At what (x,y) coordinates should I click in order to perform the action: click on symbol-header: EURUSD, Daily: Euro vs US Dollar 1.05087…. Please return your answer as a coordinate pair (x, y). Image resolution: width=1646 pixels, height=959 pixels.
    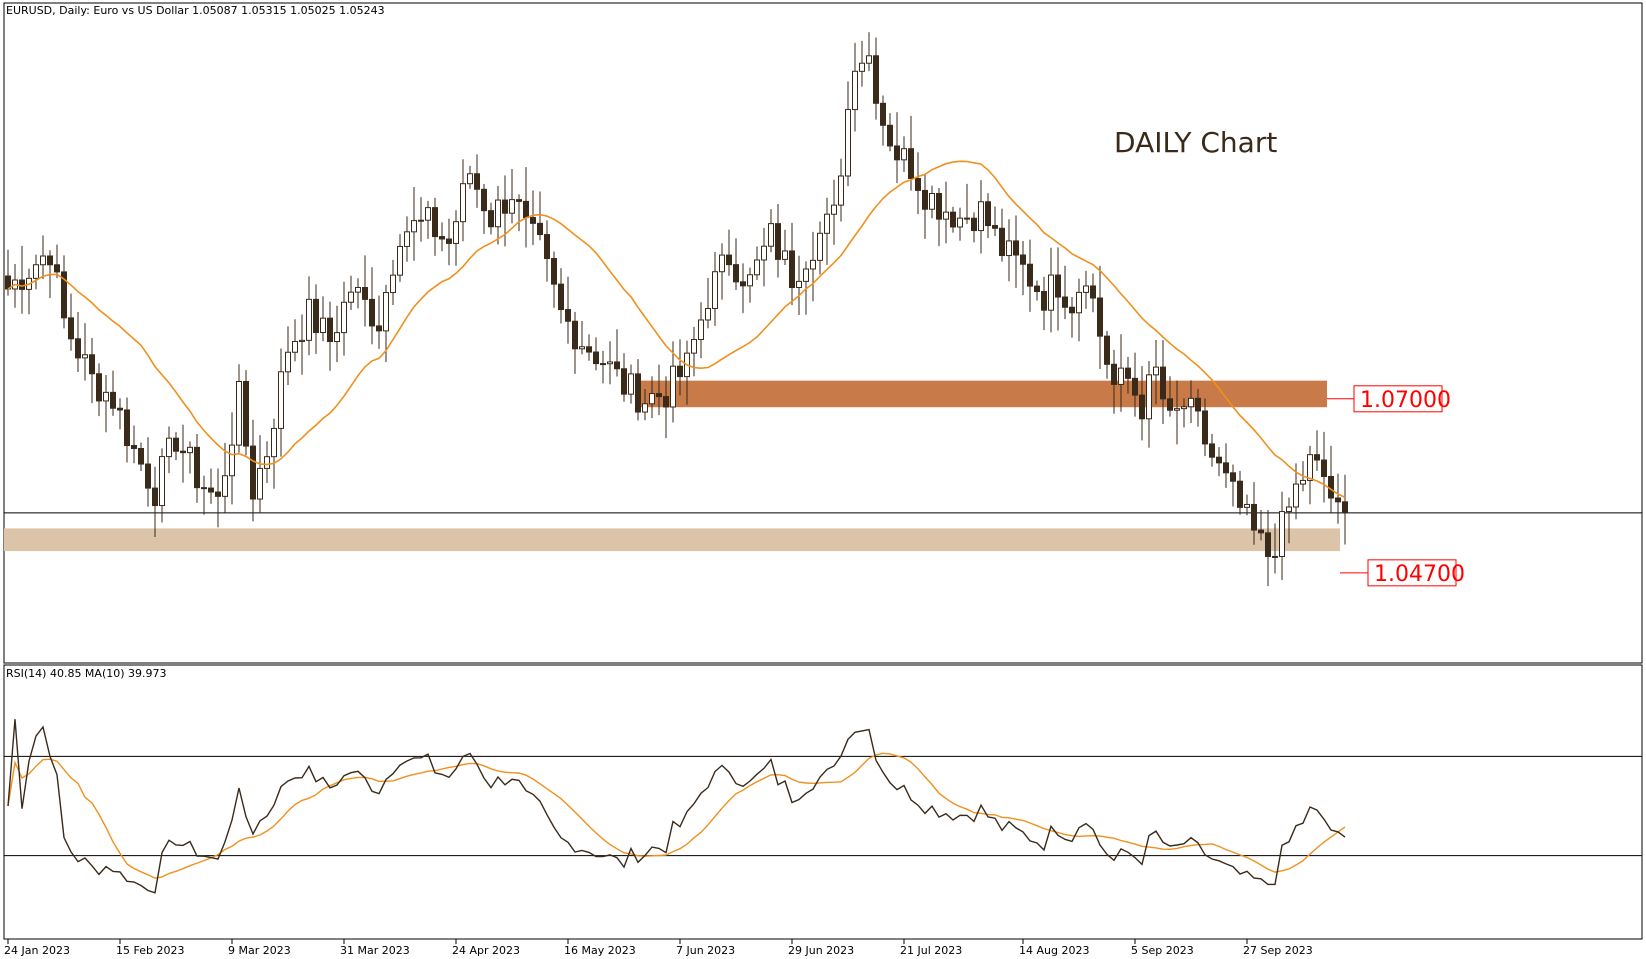
    Looking at the image, I should click on (195, 10).